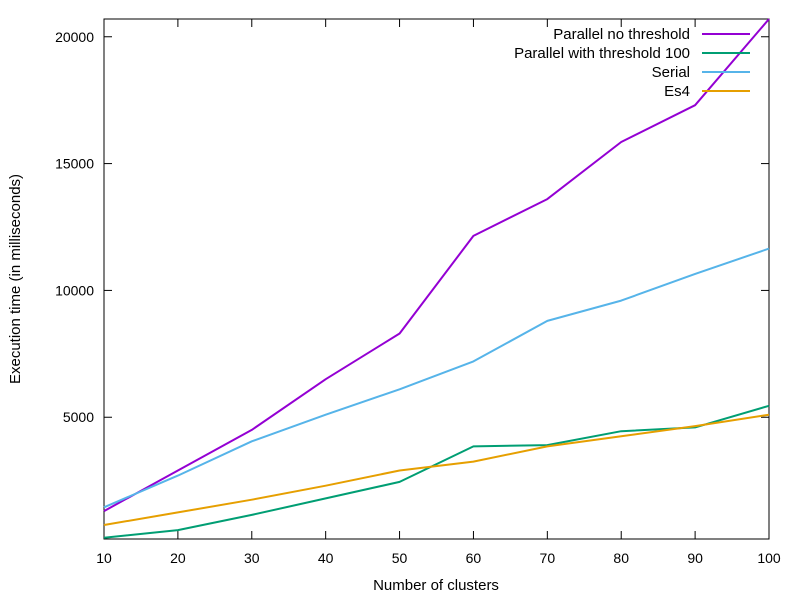 The width and height of the screenshot is (800, 600). I want to click on x-tick-label: 50, so click(400, 558).